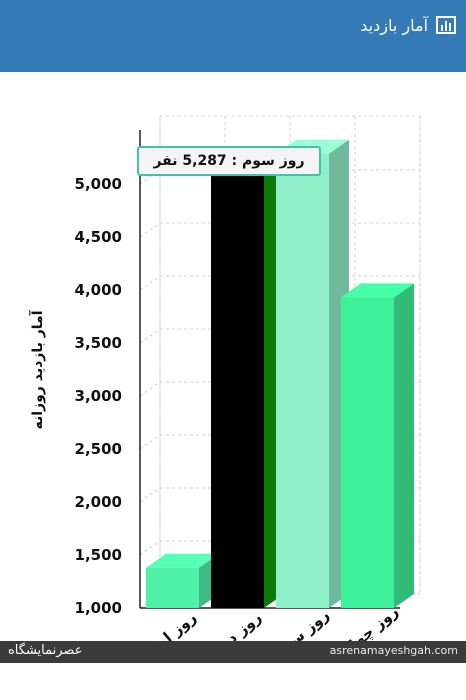  What do you see at coordinates (98, 290) in the screenshot?
I see `y-tick-label: 4,000` at bounding box center [98, 290].